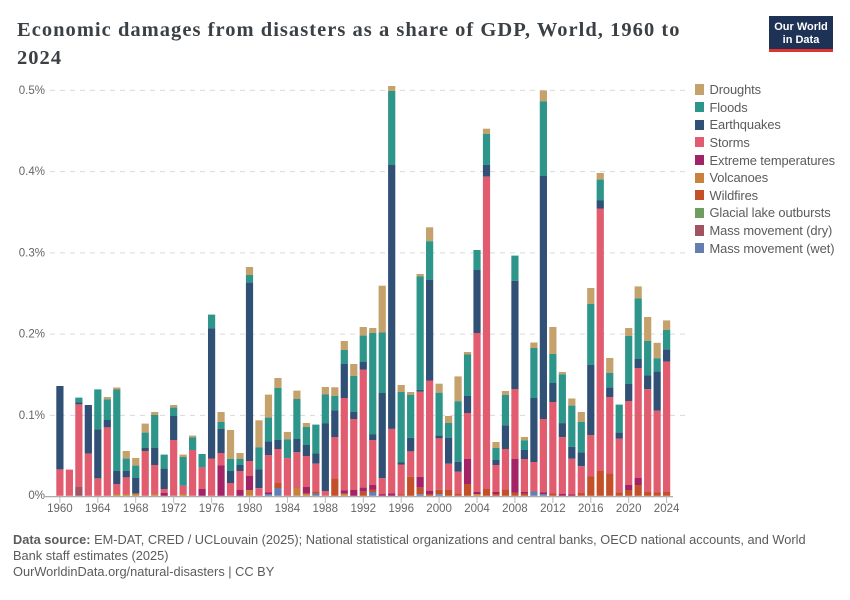 Image resolution: width=850 pixels, height=600 pixels. Describe the element at coordinates (439, 509) in the screenshot. I see `svg-text: 2000` at that location.